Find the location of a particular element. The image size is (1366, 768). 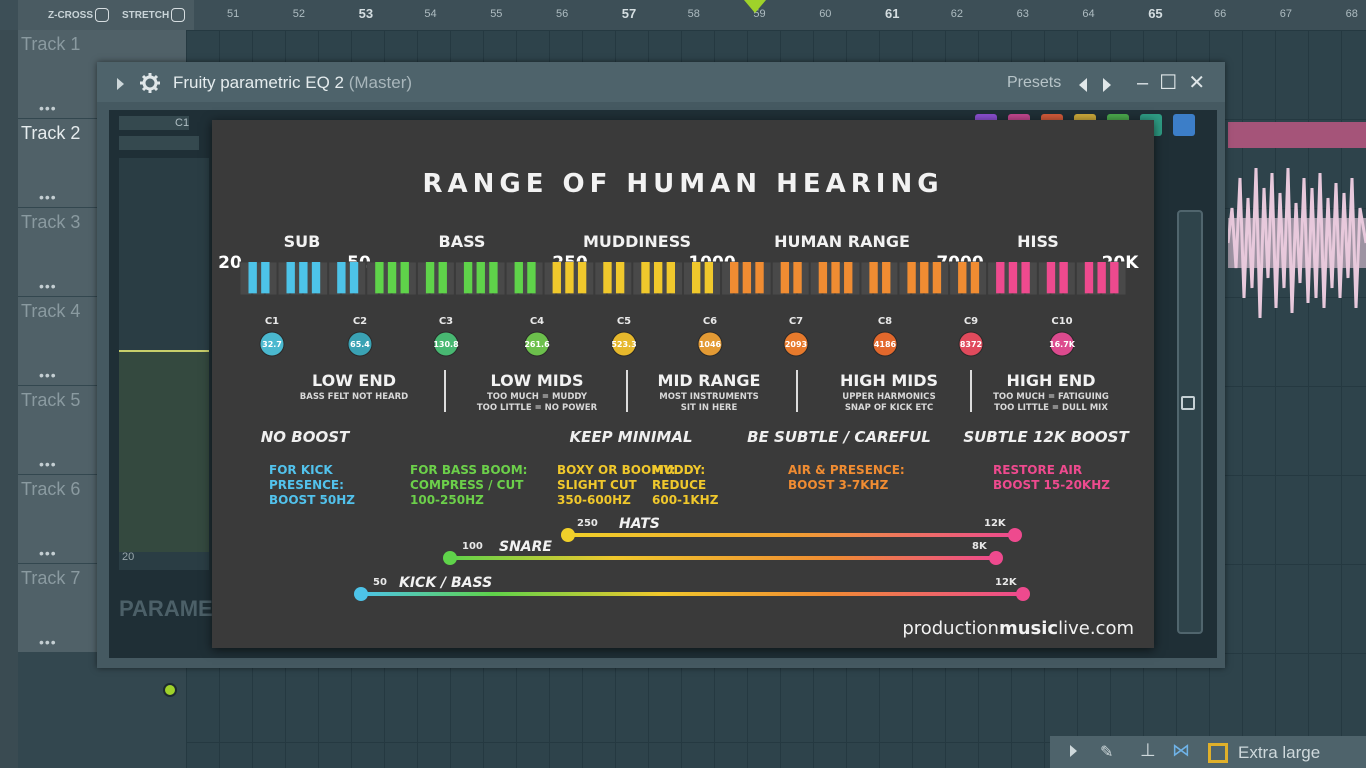

band-description: SIT IN HERE is located at coordinates (709, 408).